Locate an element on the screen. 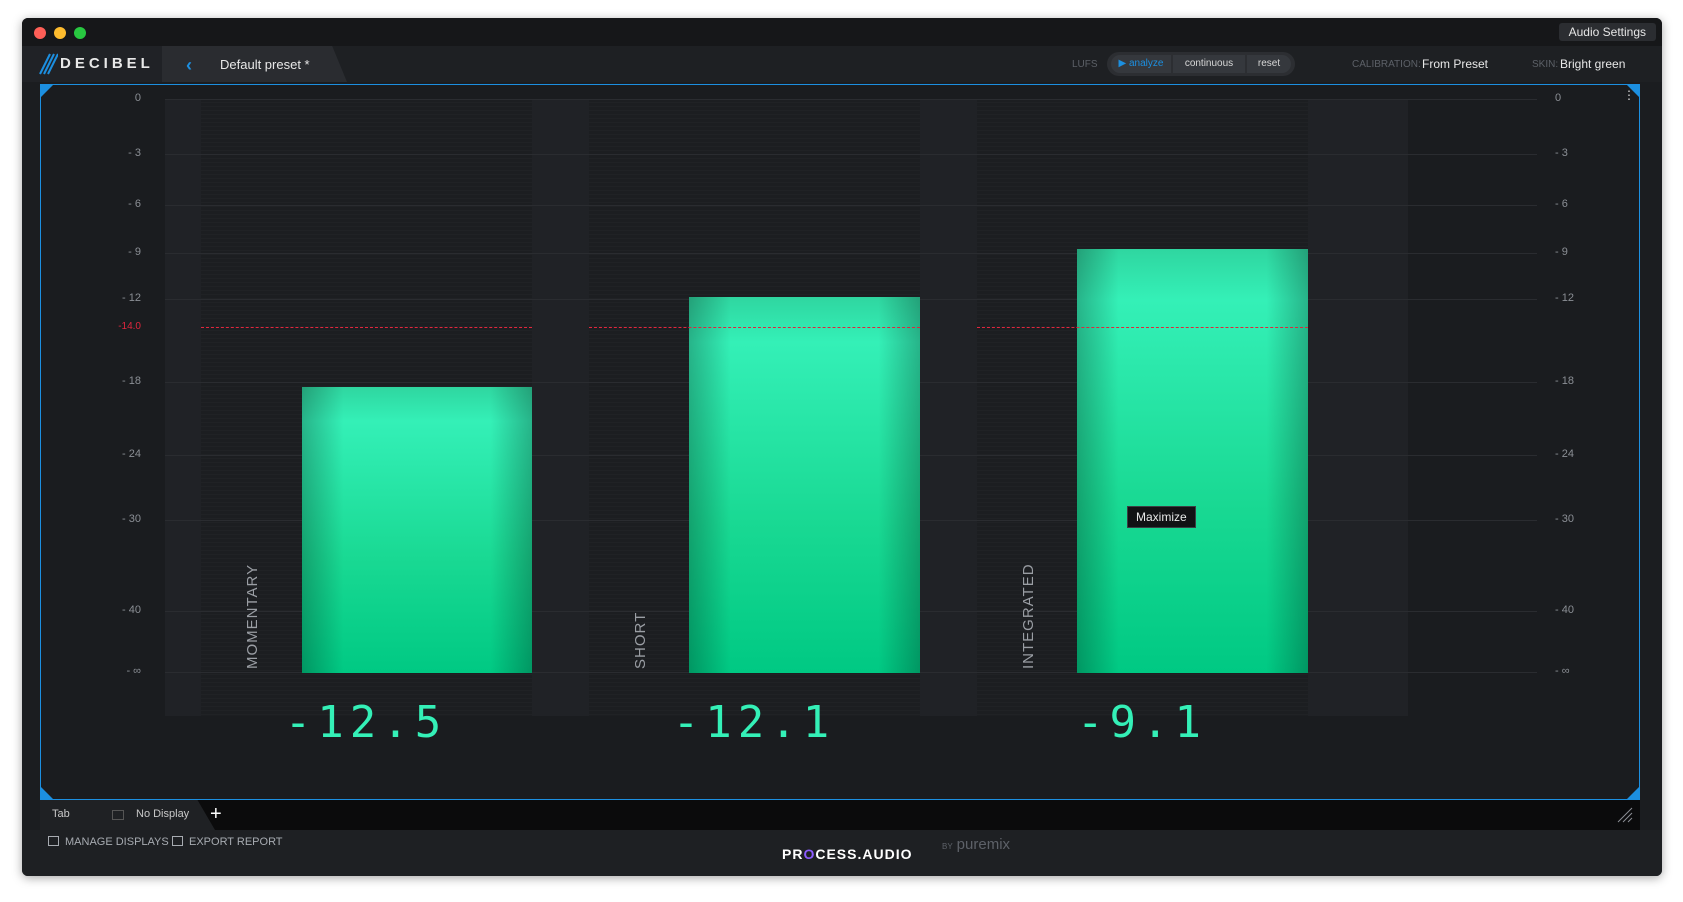 The width and height of the screenshot is (1683, 902). logo: DECIBEL is located at coordinates (92, 64).